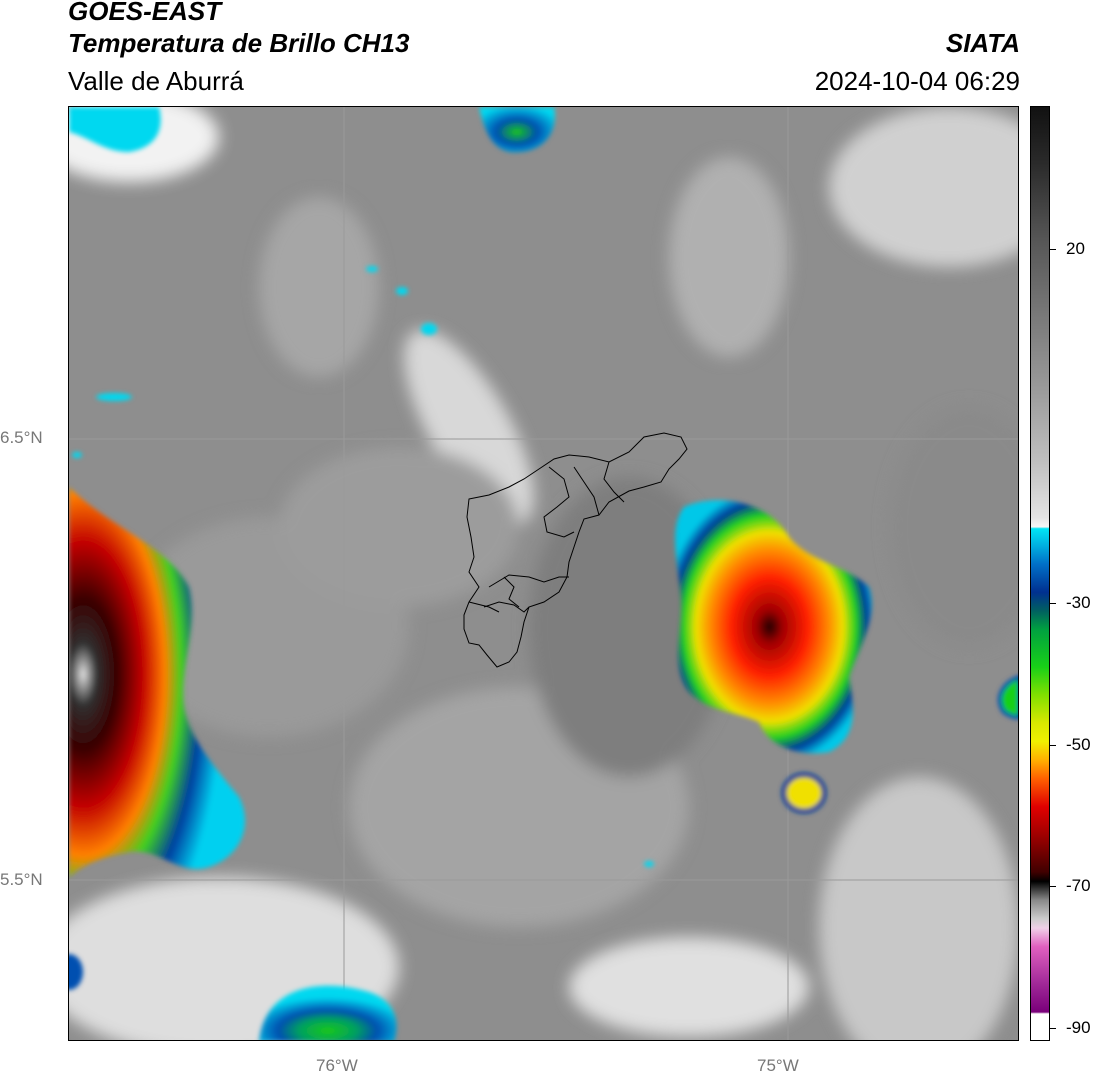 Image resolution: width=1094 pixels, height=1078 pixels. I want to click on colorbar-tick-minus70, so click(1053, 886).